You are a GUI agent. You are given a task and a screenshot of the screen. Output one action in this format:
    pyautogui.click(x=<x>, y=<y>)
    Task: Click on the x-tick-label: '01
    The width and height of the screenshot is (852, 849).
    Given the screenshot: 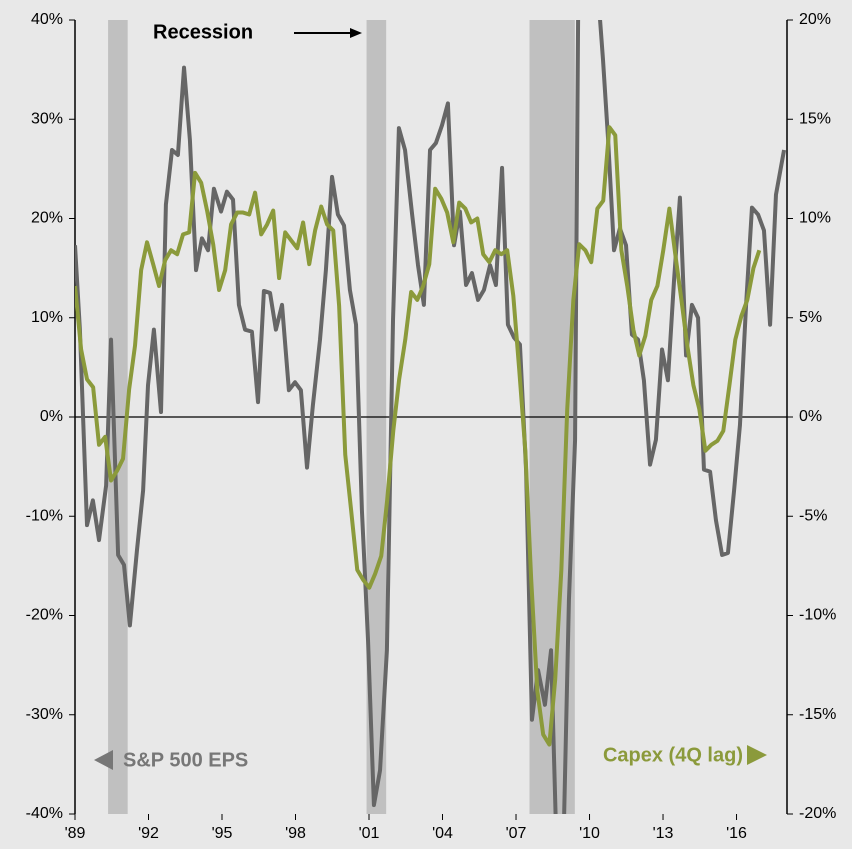 What is the action you would take?
    pyautogui.click(x=369, y=833)
    